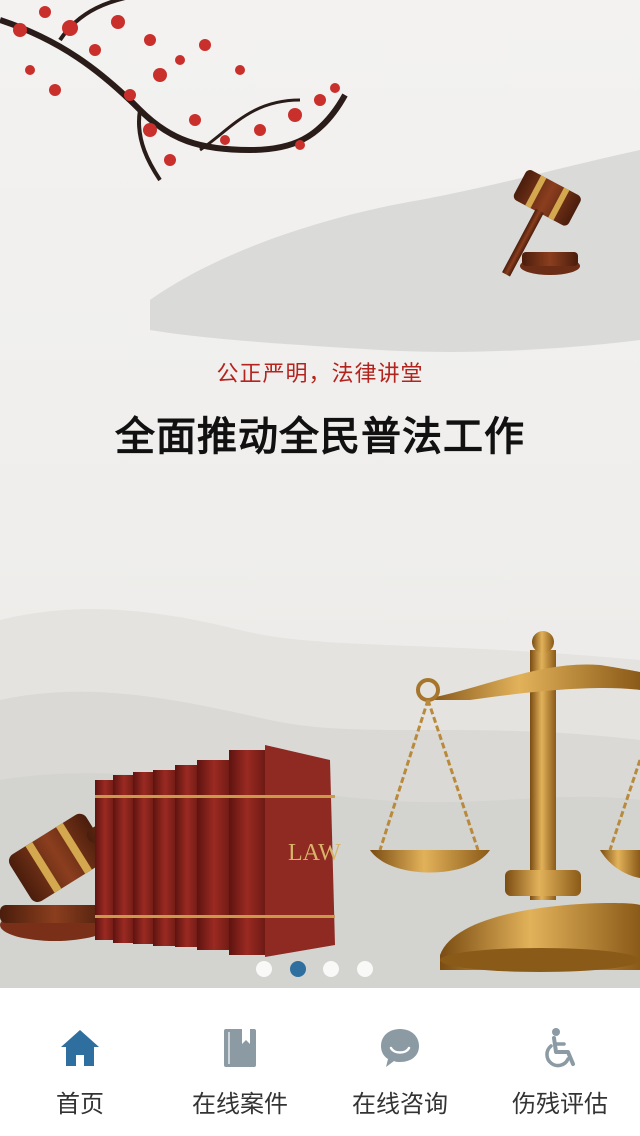 This screenshot has width=640, height=1136. Describe the element at coordinates (174, 91) in the screenshot. I see `plum-branch-illustration` at that location.